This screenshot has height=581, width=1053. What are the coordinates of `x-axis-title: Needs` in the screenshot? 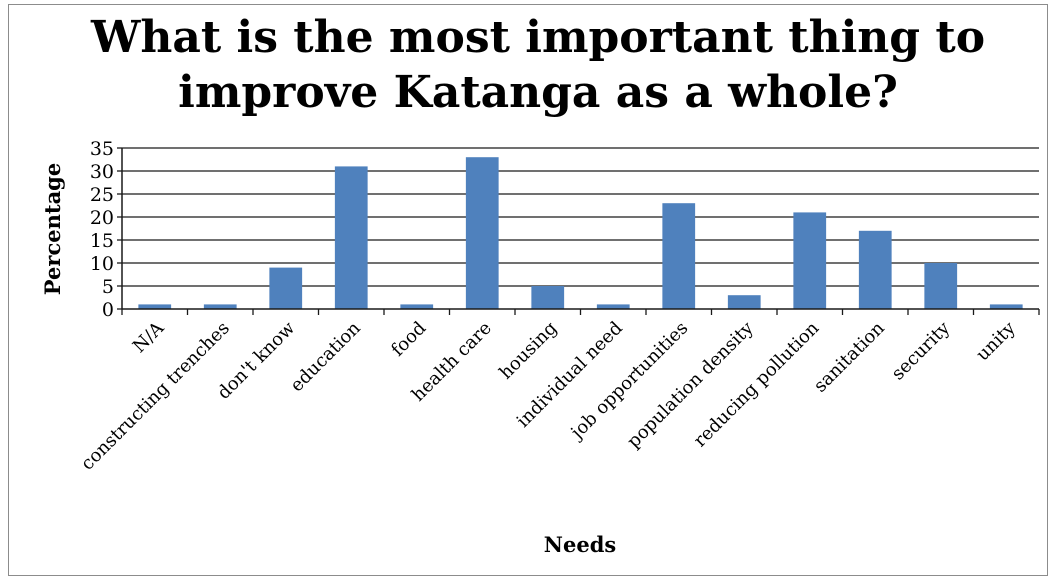 It's located at (580, 544).